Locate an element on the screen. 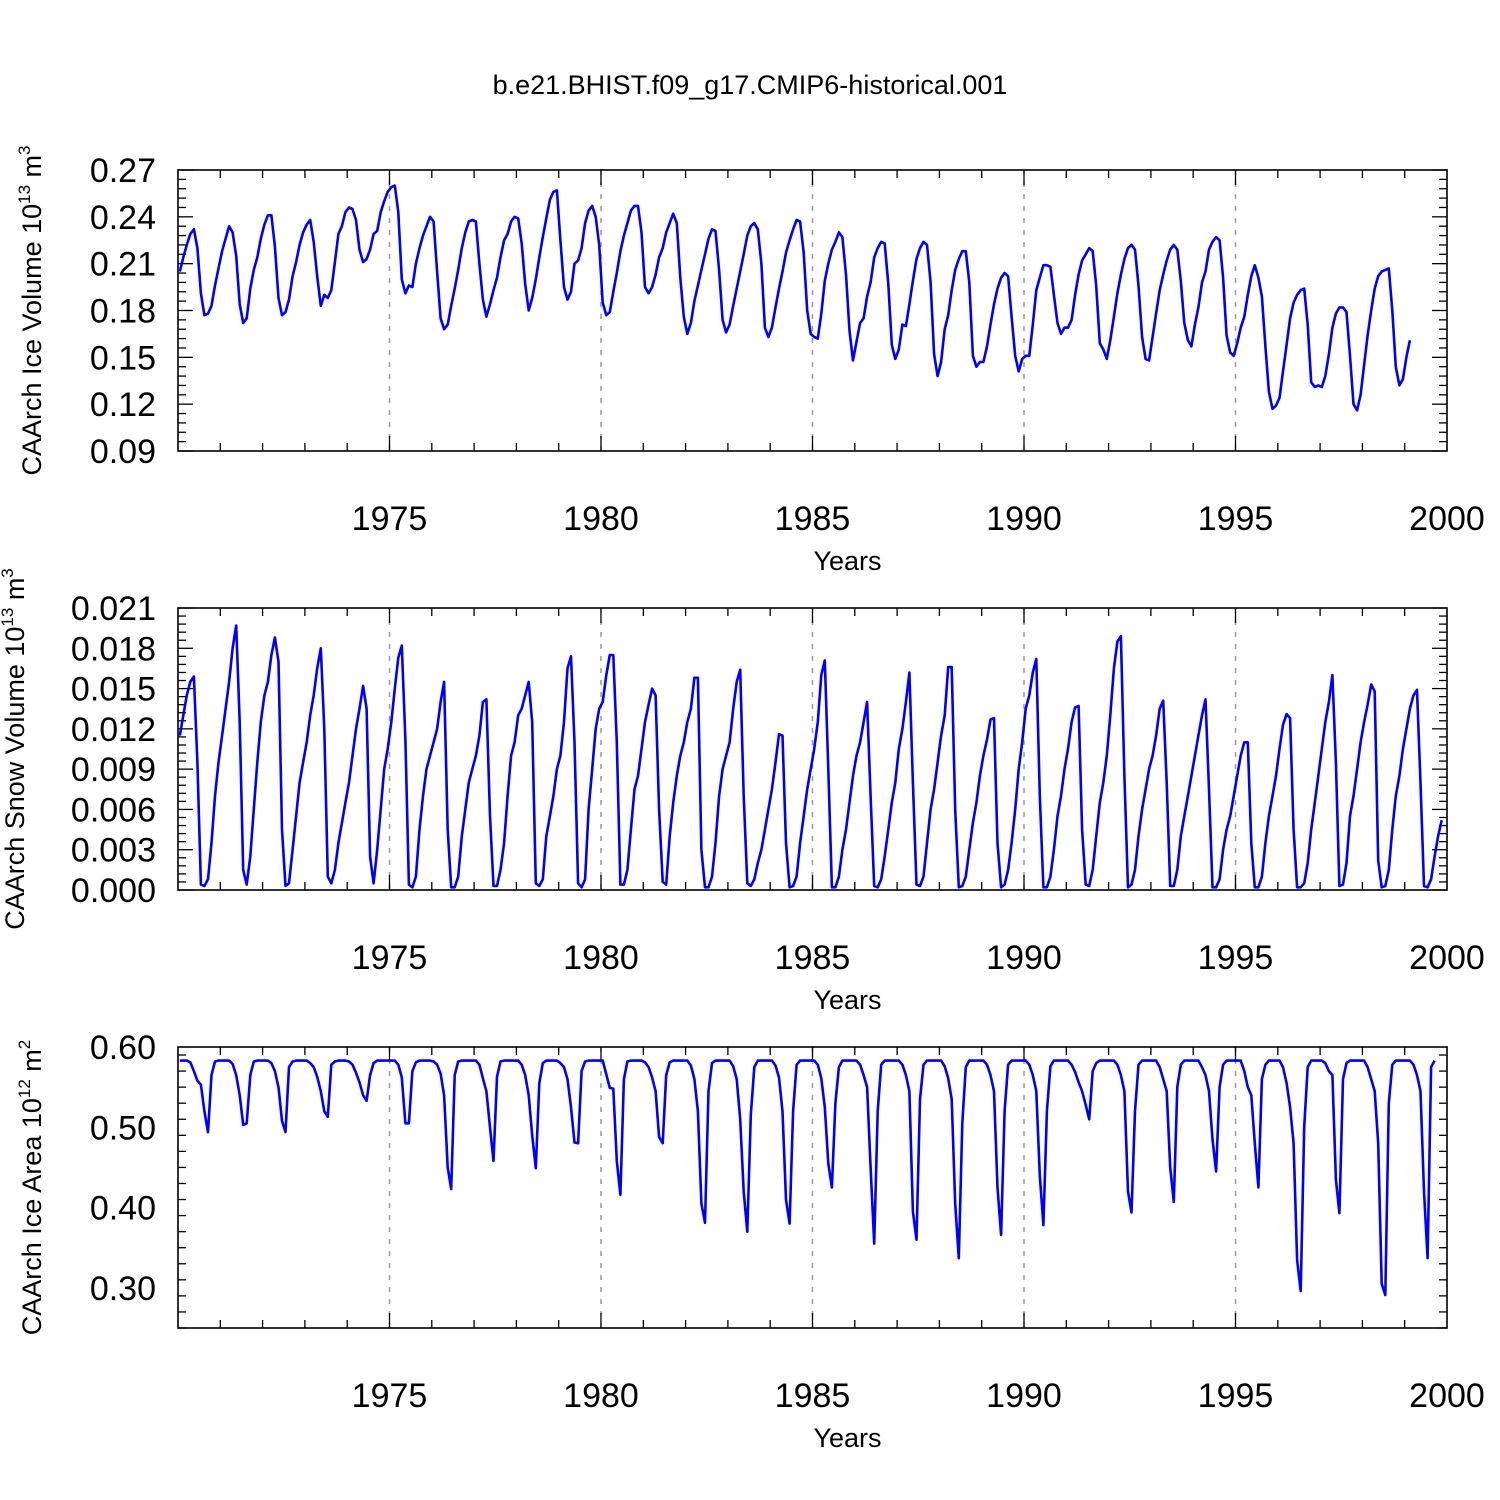  y-tick-label: 0.50 is located at coordinates (123, 1128).